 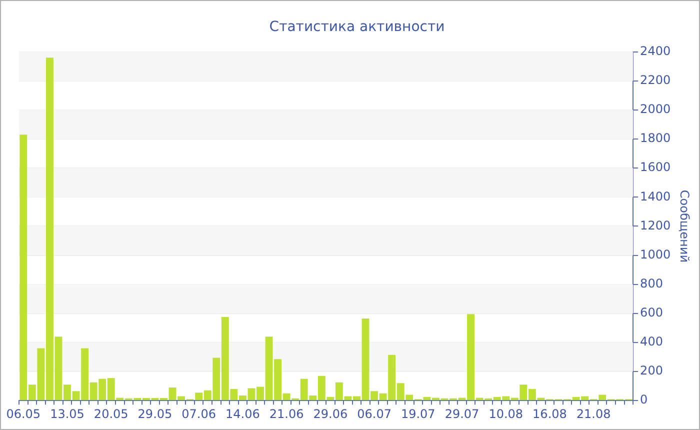 What do you see at coordinates (374, 413) in the screenshot?
I see `x-tick-label: 06.07` at bounding box center [374, 413].